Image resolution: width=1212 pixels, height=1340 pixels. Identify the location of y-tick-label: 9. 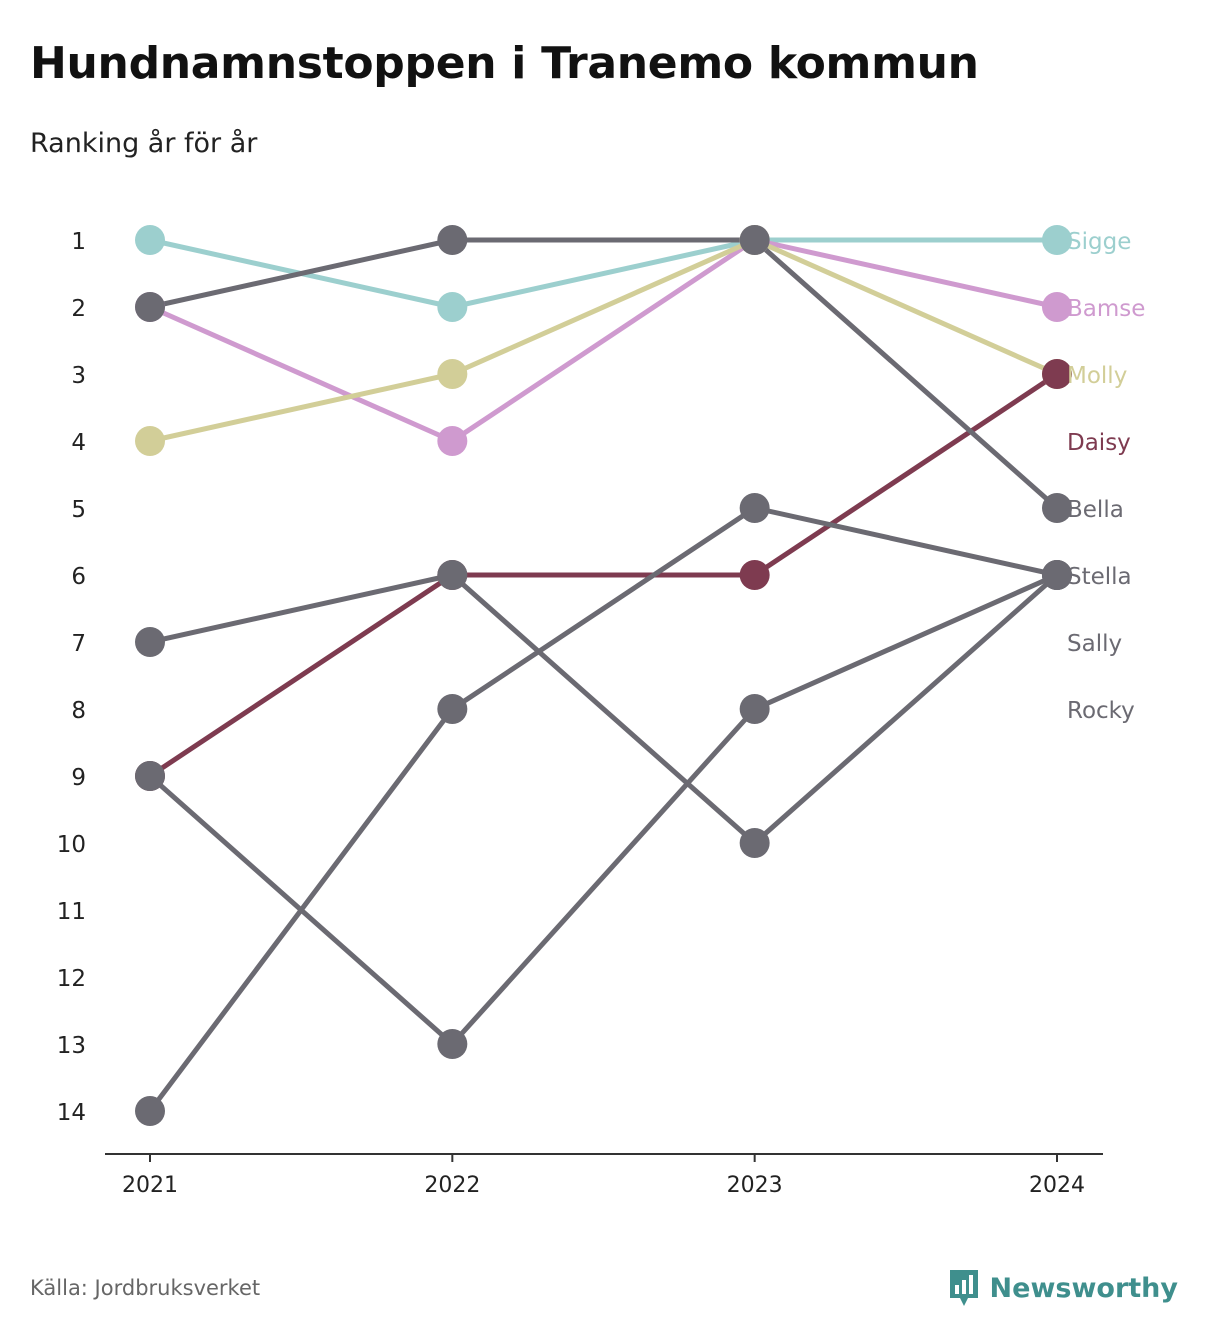
(78, 778).